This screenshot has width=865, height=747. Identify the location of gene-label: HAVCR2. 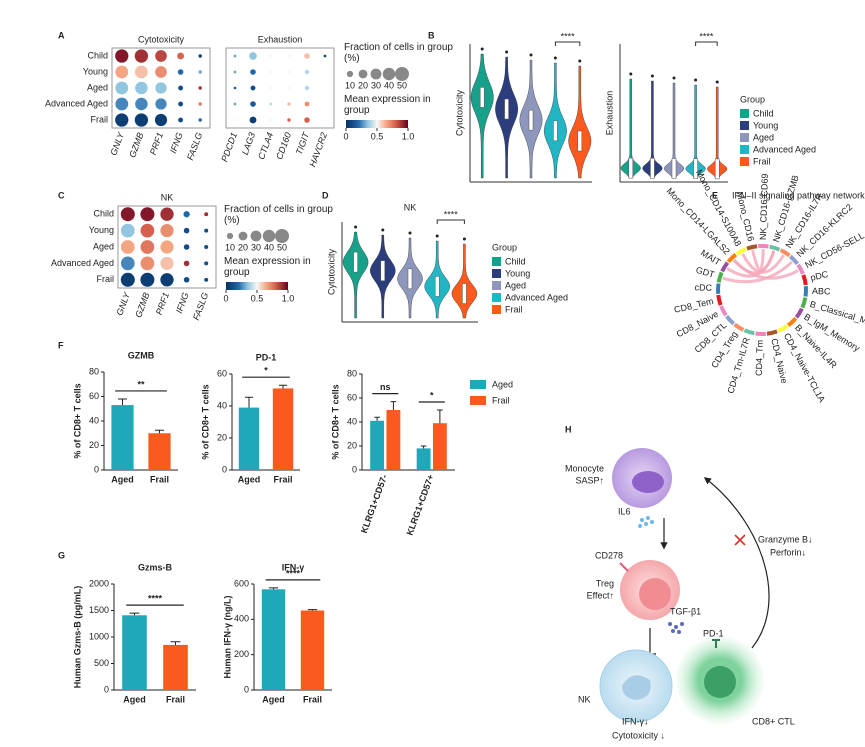
(318, 149).